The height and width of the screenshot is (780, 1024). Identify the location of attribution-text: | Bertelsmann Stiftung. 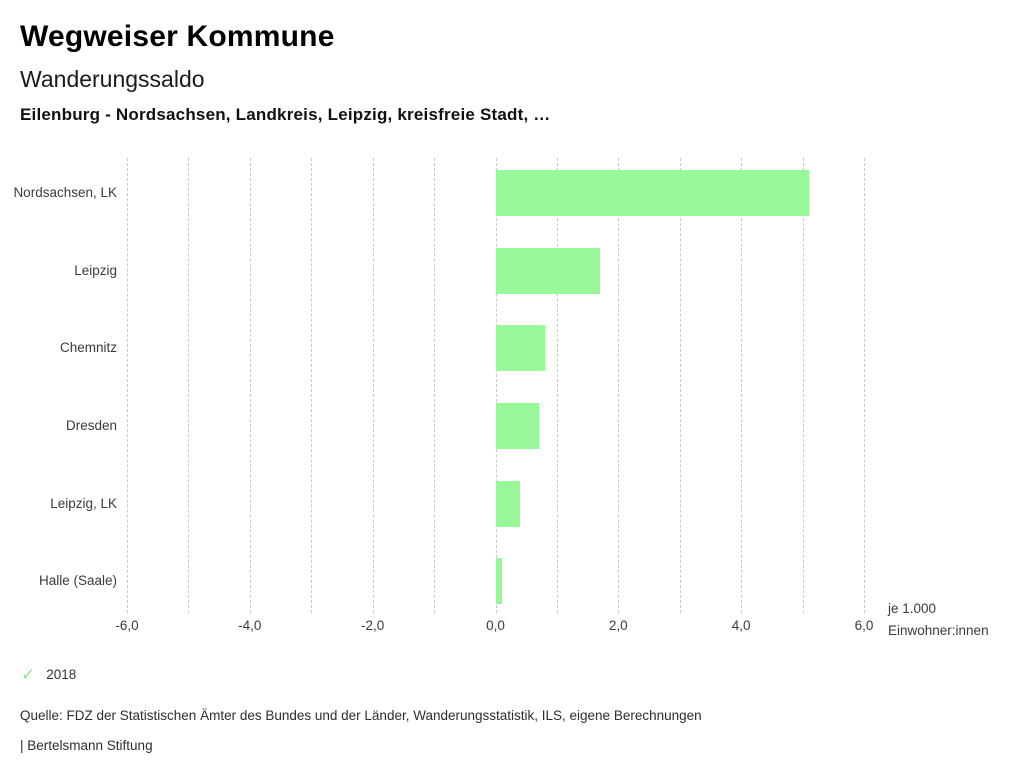
(86, 745).